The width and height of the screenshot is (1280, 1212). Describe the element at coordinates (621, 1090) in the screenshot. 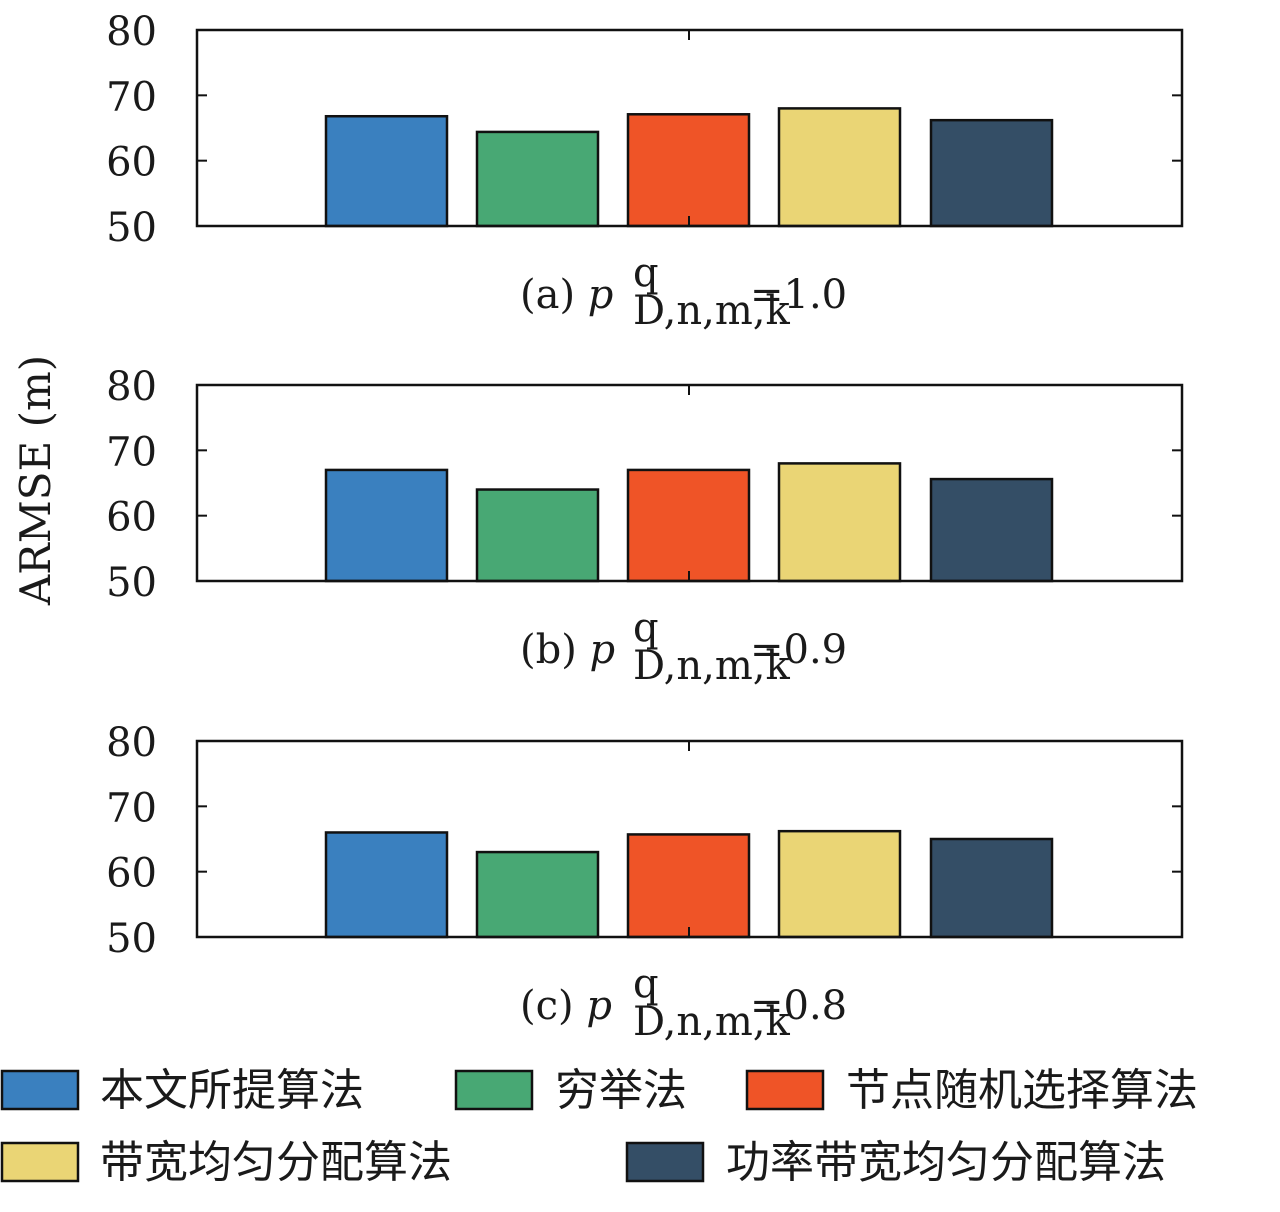

I see `legend-label: 穷举法` at that location.